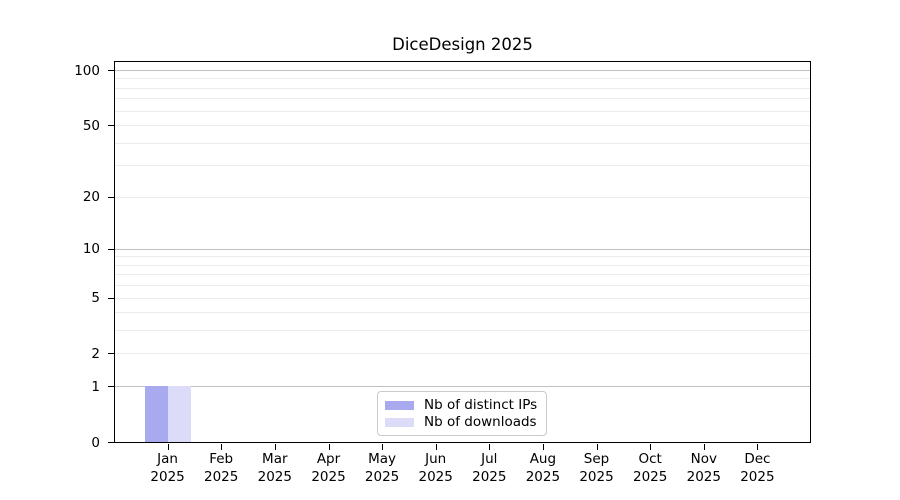 The height and width of the screenshot is (500, 900). I want to click on y-tick-label-0: 0, so click(95, 442).